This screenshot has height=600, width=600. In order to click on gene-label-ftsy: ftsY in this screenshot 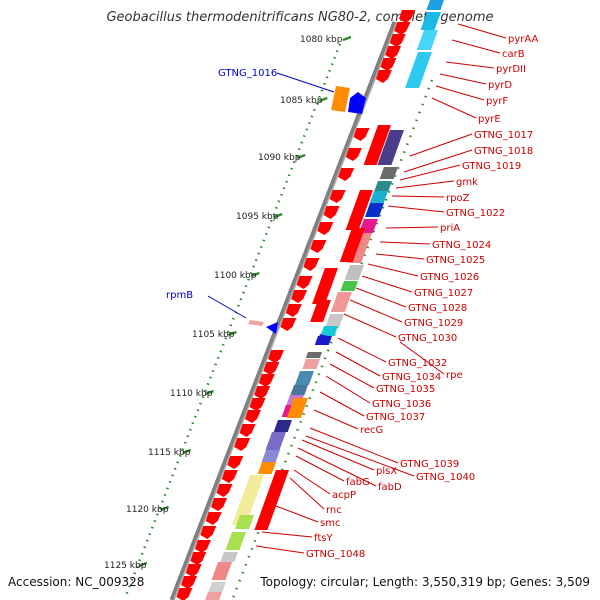, I will do `click(323, 538)`.